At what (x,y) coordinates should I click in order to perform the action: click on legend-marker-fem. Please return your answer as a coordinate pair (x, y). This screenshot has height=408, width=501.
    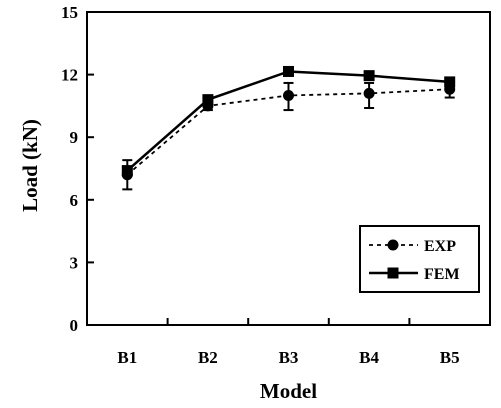
    Looking at the image, I should click on (393, 273).